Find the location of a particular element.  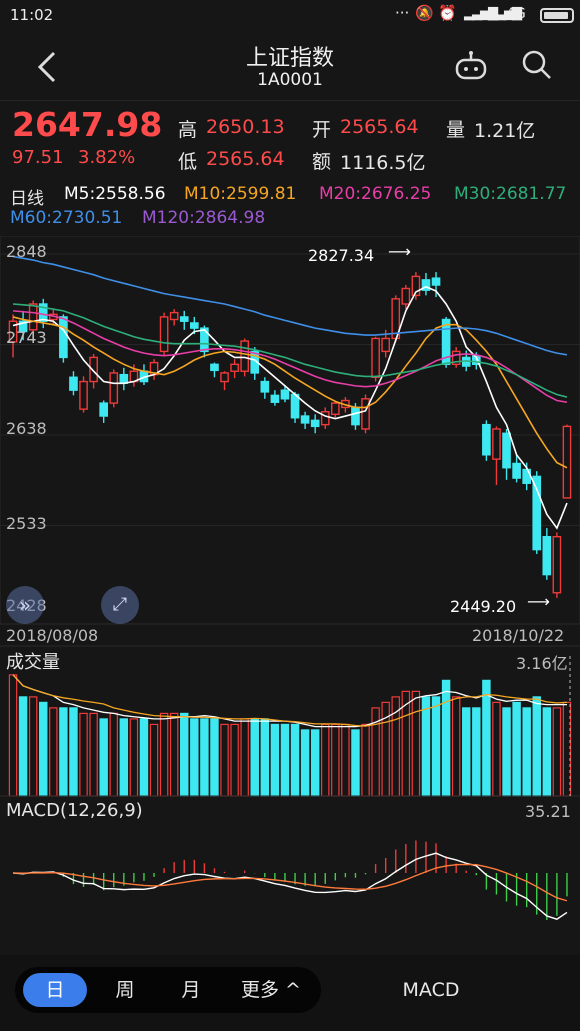

end-date: 2018/10/22 is located at coordinates (518, 635).